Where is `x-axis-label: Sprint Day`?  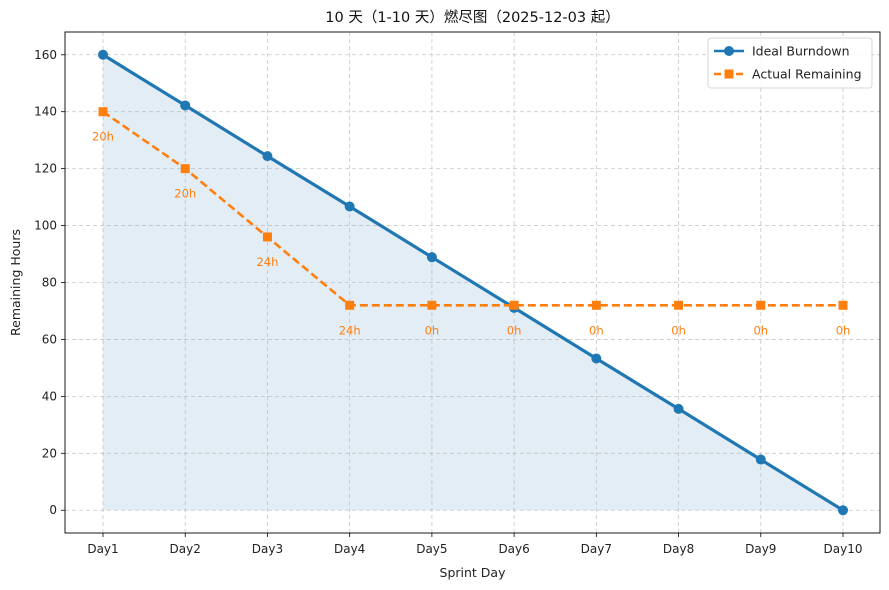
x-axis-label: Sprint Day is located at coordinates (473, 572).